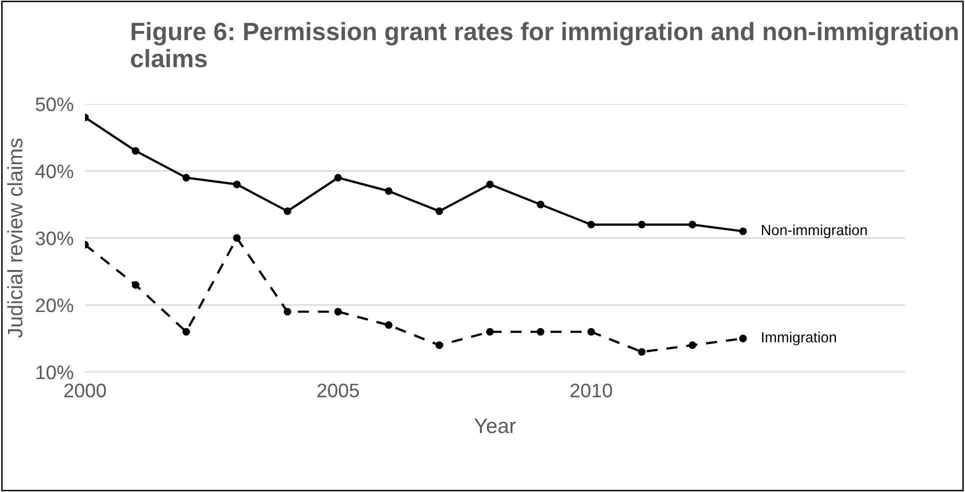 The image size is (965, 492). What do you see at coordinates (55, 372) in the screenshot?
I see `y-tick-label: 10%` at bounding box center [55, 372].